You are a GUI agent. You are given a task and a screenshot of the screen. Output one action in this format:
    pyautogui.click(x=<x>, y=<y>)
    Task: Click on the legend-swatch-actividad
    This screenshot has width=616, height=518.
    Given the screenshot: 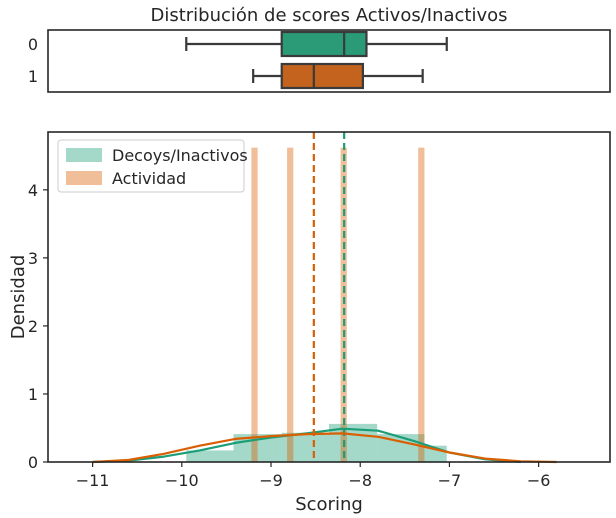 What is the action you would take?
    pyautogui.click(x=84, y=178)
    